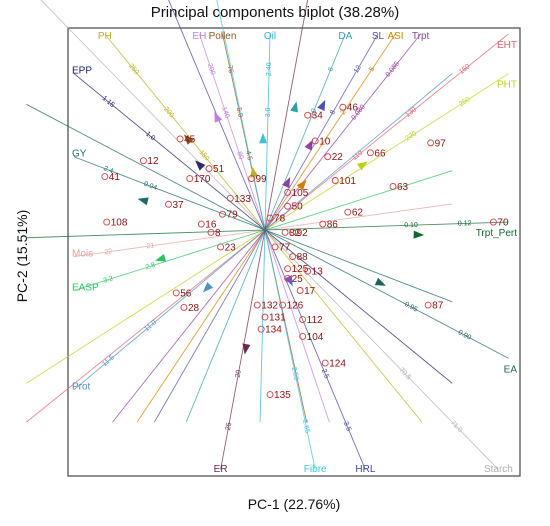 This screenshot has height=526, width=550. I want to click on observation-label: 131, so click(277, 318).